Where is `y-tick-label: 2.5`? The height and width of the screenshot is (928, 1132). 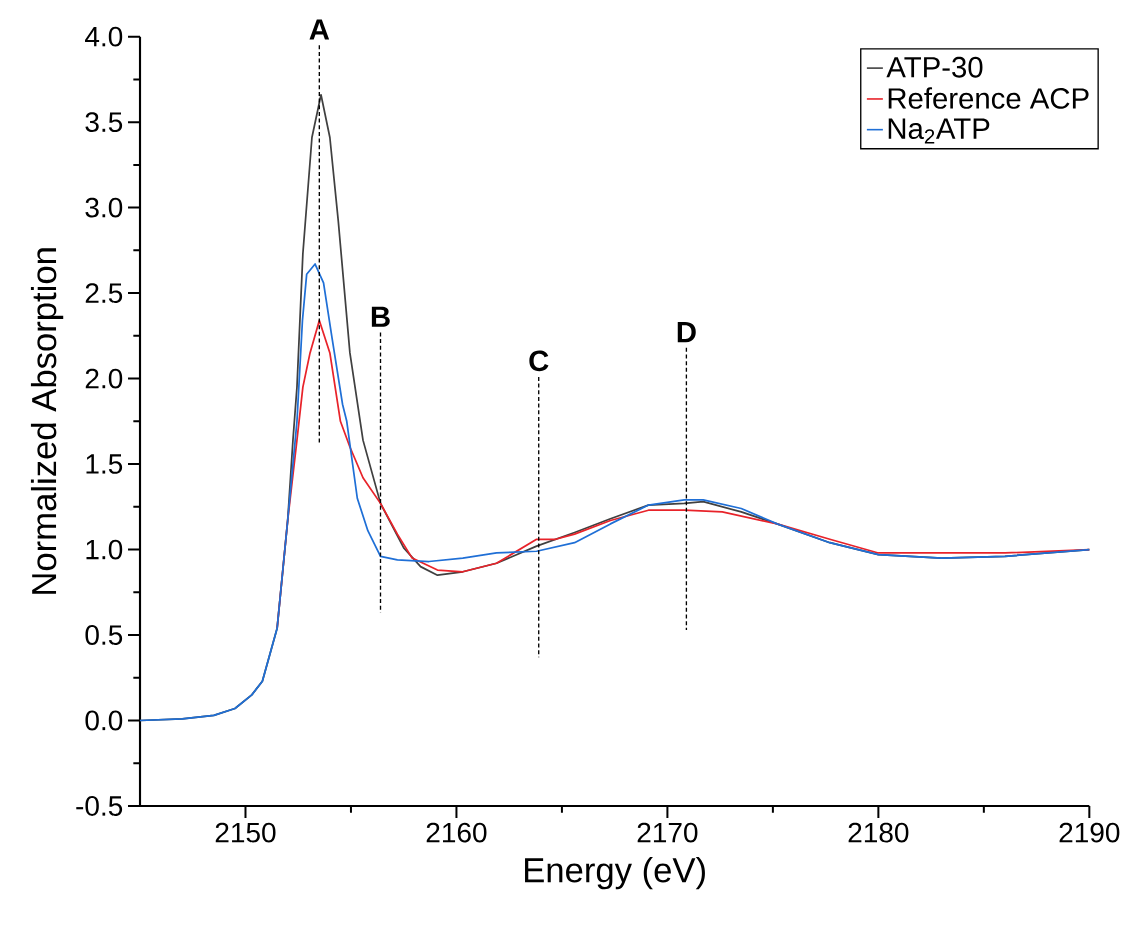
y-tick-label: 2.5 is located at coordinates (104, 293).